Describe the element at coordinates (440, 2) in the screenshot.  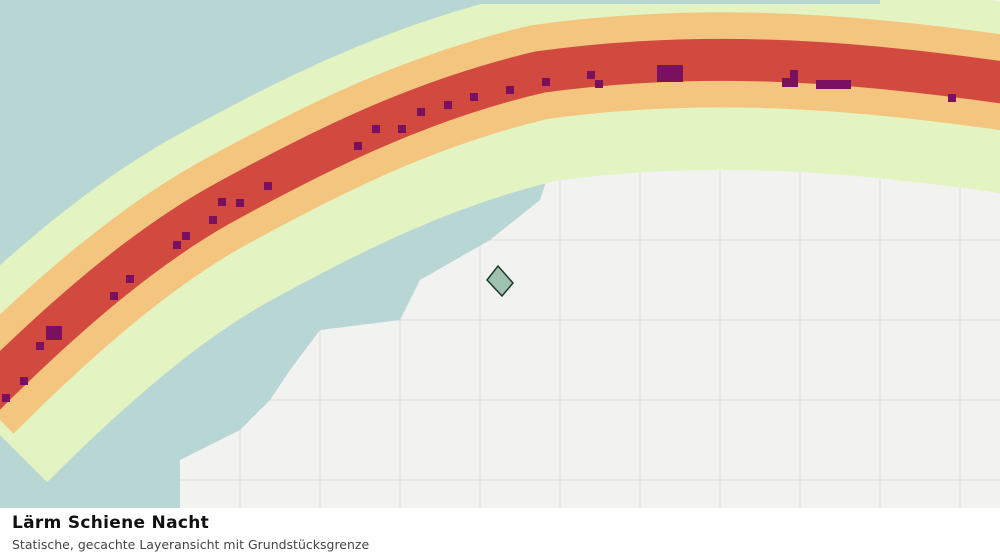
I see `noise-zone-edge` at that location.